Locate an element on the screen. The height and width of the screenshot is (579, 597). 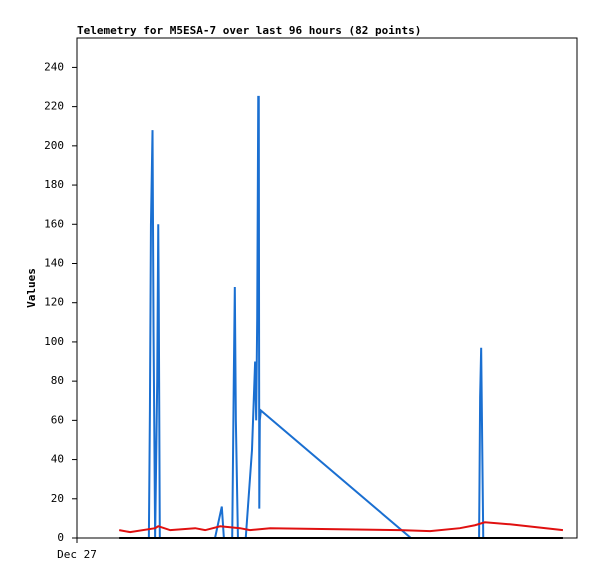
x-tick-label: Dec 27 is located at coordinates (77, 554).